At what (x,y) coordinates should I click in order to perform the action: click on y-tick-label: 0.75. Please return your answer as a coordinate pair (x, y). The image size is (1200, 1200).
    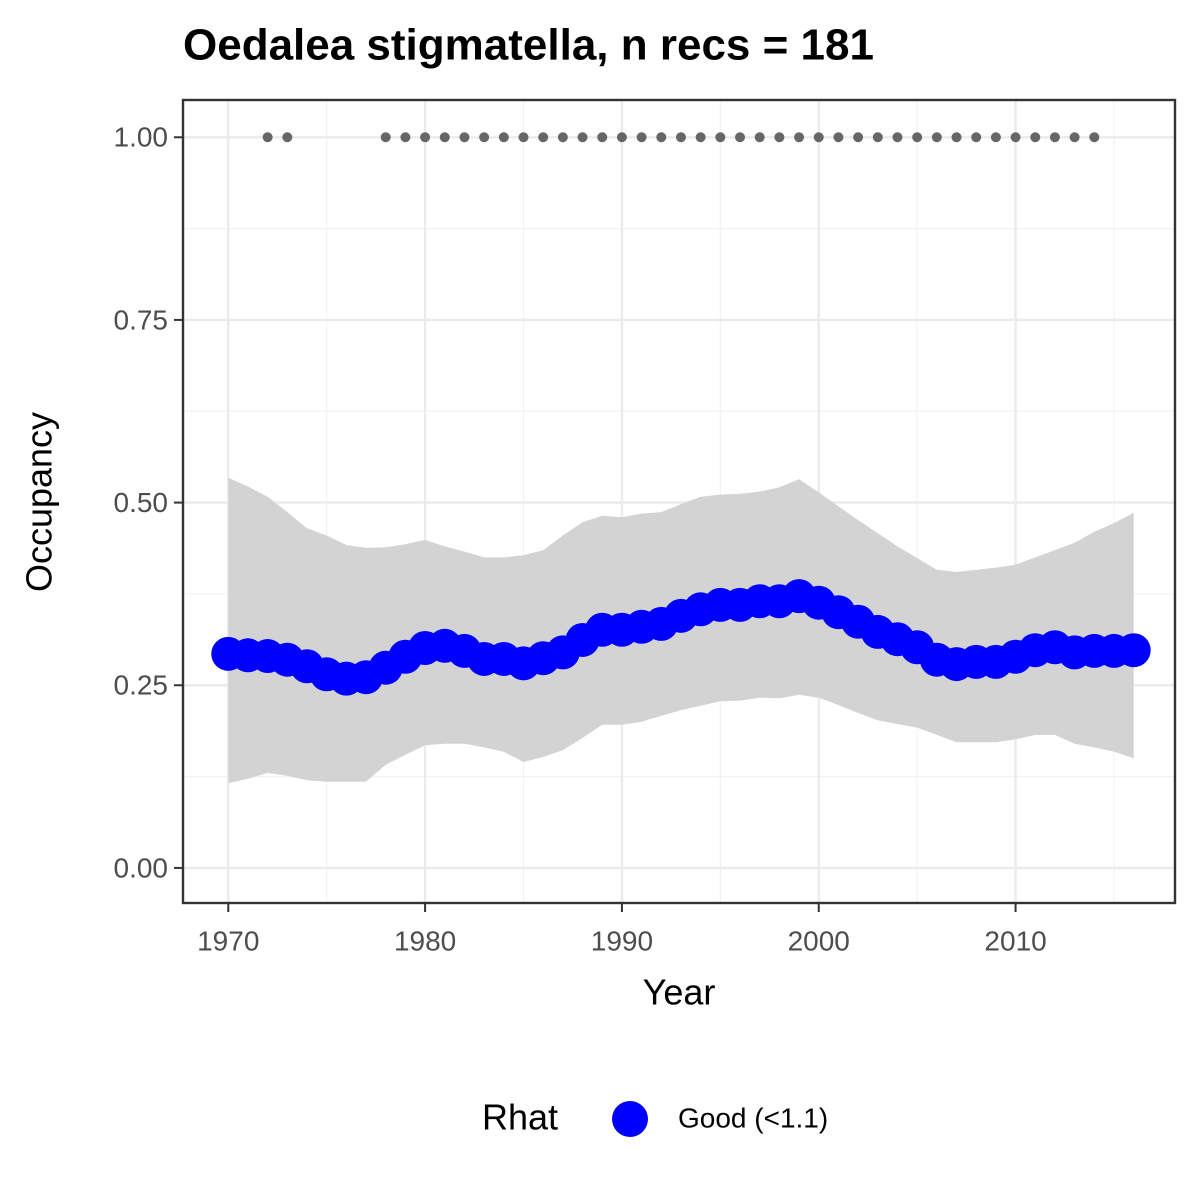
    Looking at the image, I should click on (141, 319).